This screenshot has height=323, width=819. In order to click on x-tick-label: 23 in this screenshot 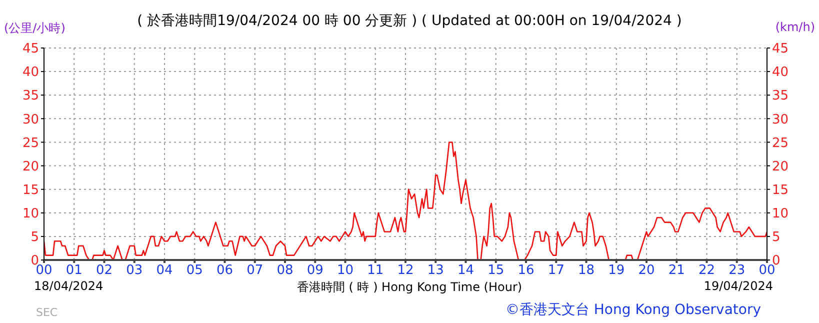, I will do `click(737, 270)`.